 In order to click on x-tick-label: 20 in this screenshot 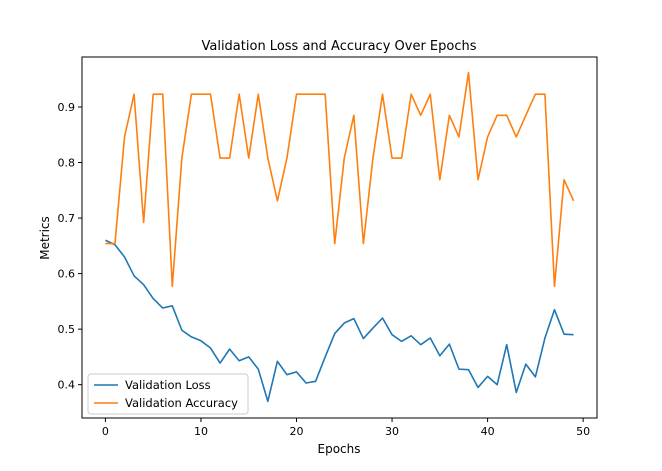, I will do `click(297, 431)`.